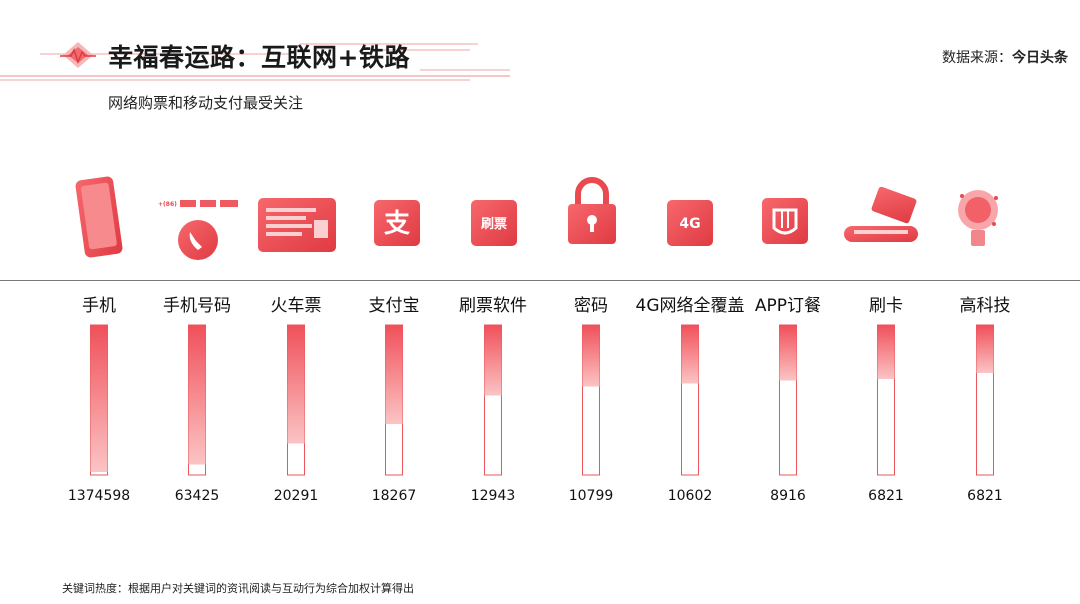  I want to click on svg-text: +(86), so click(167, 204).